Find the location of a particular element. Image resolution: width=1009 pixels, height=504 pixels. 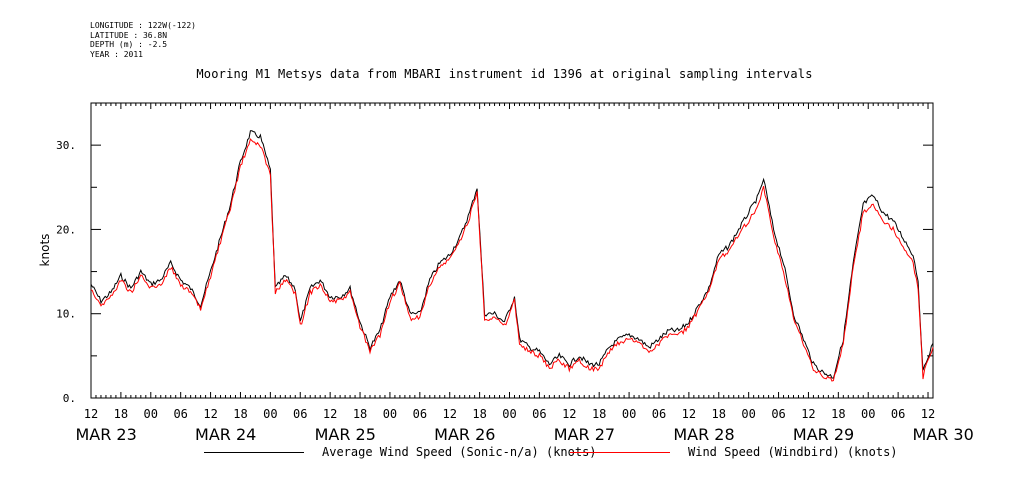

legend-entry-windbird: Wind Speed (Windbird) (knots) is located at coordinates (734, 452).